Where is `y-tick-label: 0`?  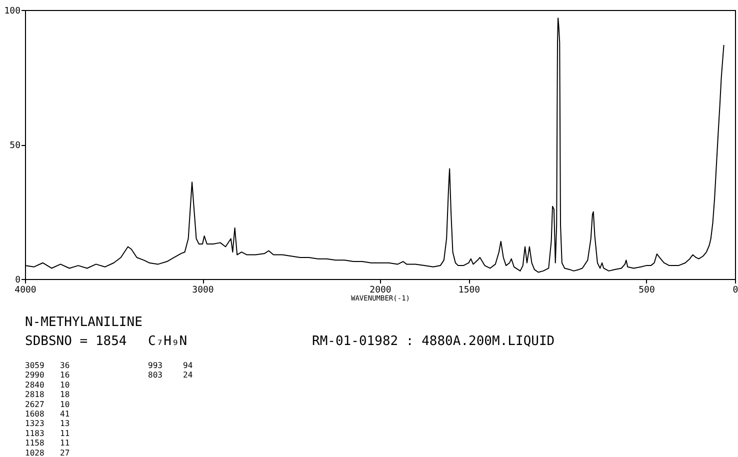 y-tick-label: 0 is located at coordinates (17, 281).